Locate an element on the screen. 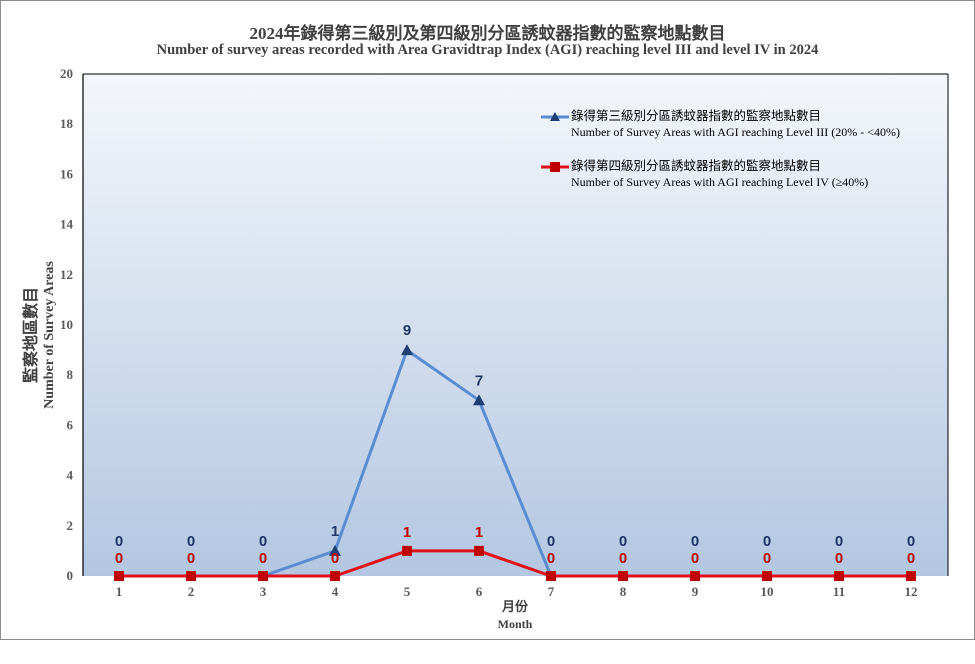 The height and width of the screenshot is (664, 975). x-tick-label: 3 is located at coordinates (263, 591).